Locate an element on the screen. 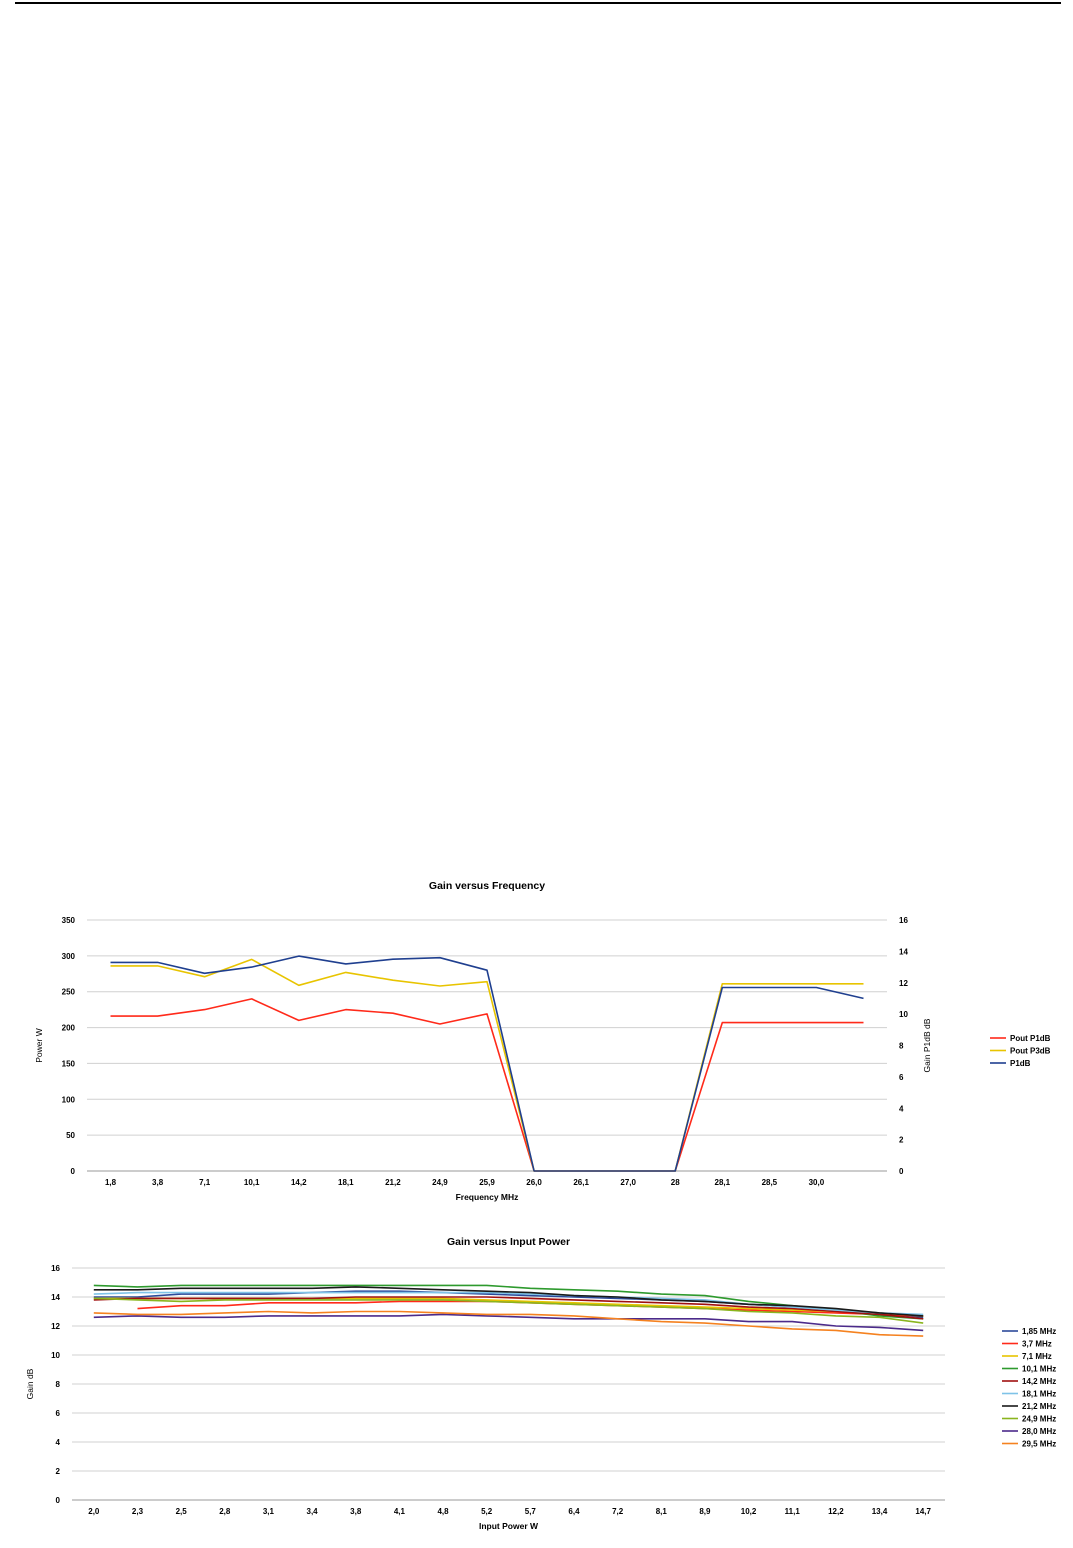 The width and height of the screenshot is (1073, 1548). x-tick-label: 13,4 is located at coordinates (880, 1511).